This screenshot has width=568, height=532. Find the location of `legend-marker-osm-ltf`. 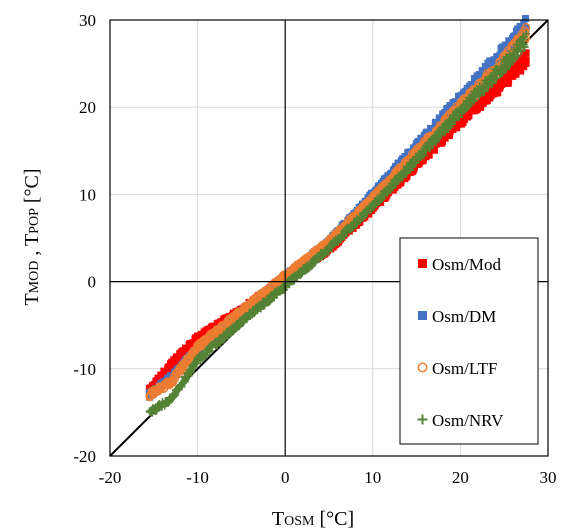

legend-marker-osm-ltf is located at coordinates (422, 367).